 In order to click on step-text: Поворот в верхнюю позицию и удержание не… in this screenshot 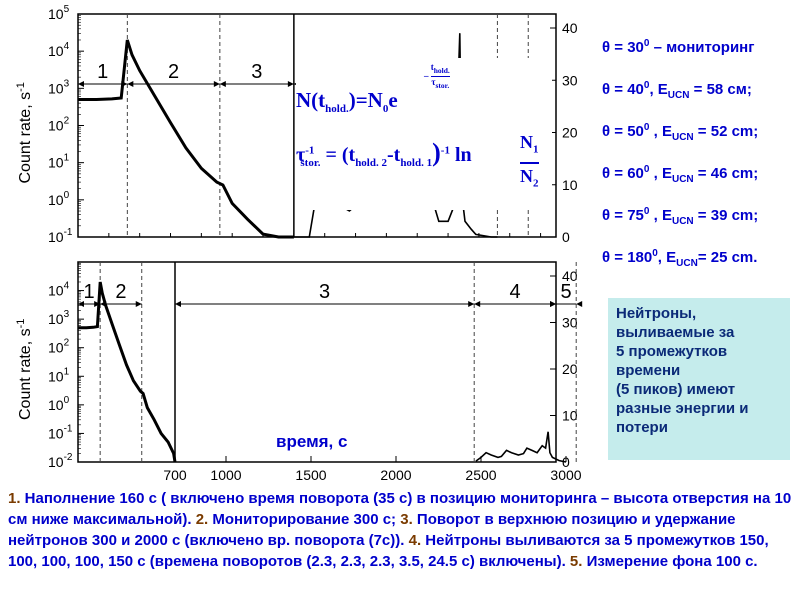, I will do `click(372, 530)`.